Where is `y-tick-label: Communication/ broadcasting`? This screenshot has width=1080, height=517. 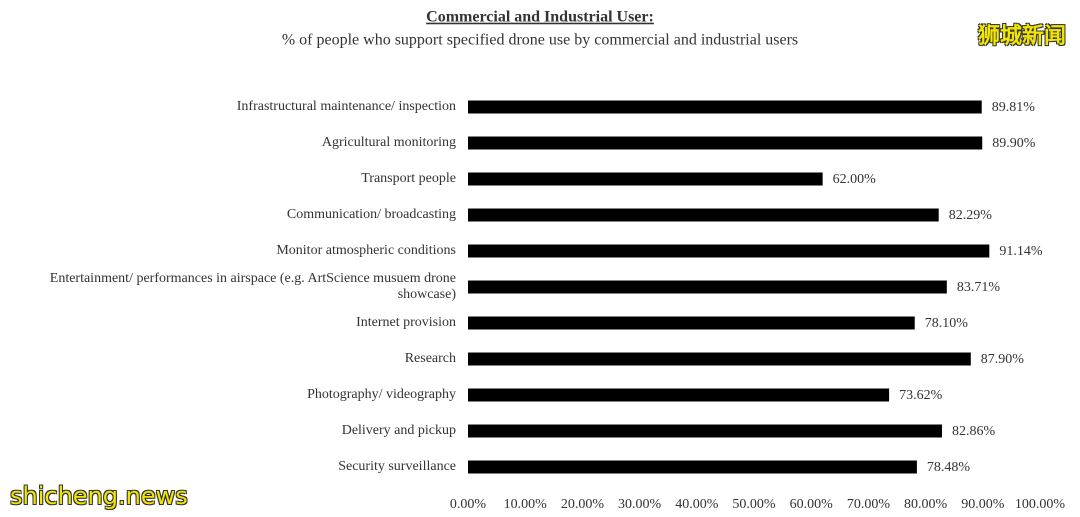
y-tick-label: Communication/ broadcasting is located at coordinates (371, 214).